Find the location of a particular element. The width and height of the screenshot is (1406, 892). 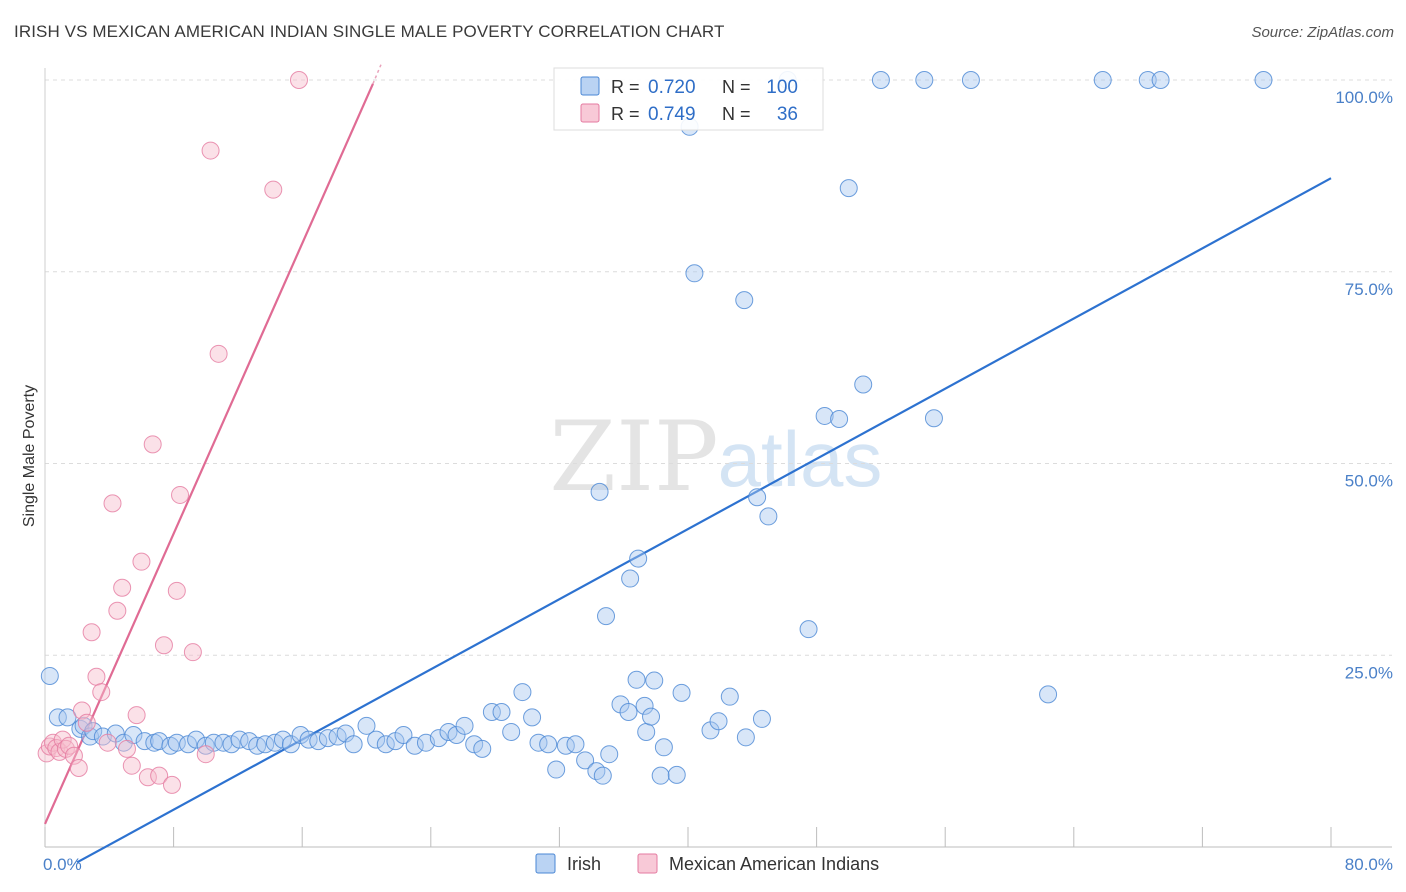

watermark-zip: ZIP is located at coordinates (633, 457).